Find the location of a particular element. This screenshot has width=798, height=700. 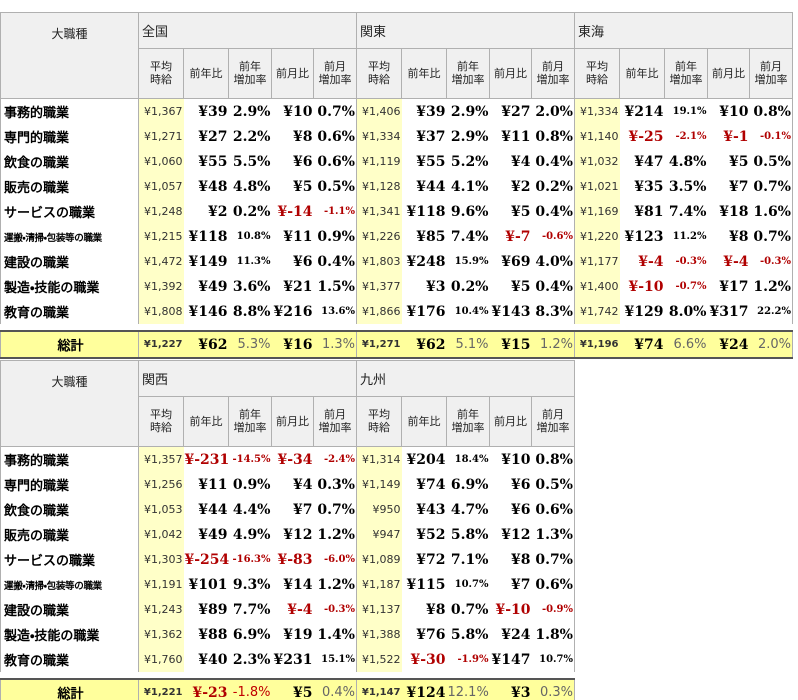

cell: 2.0% is located at coordinates (554, 111).